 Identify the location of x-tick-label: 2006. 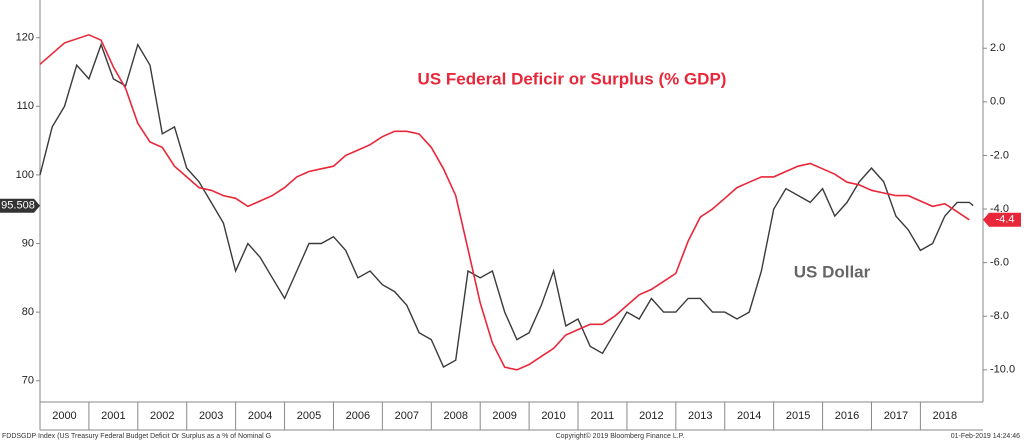
(358, 416).